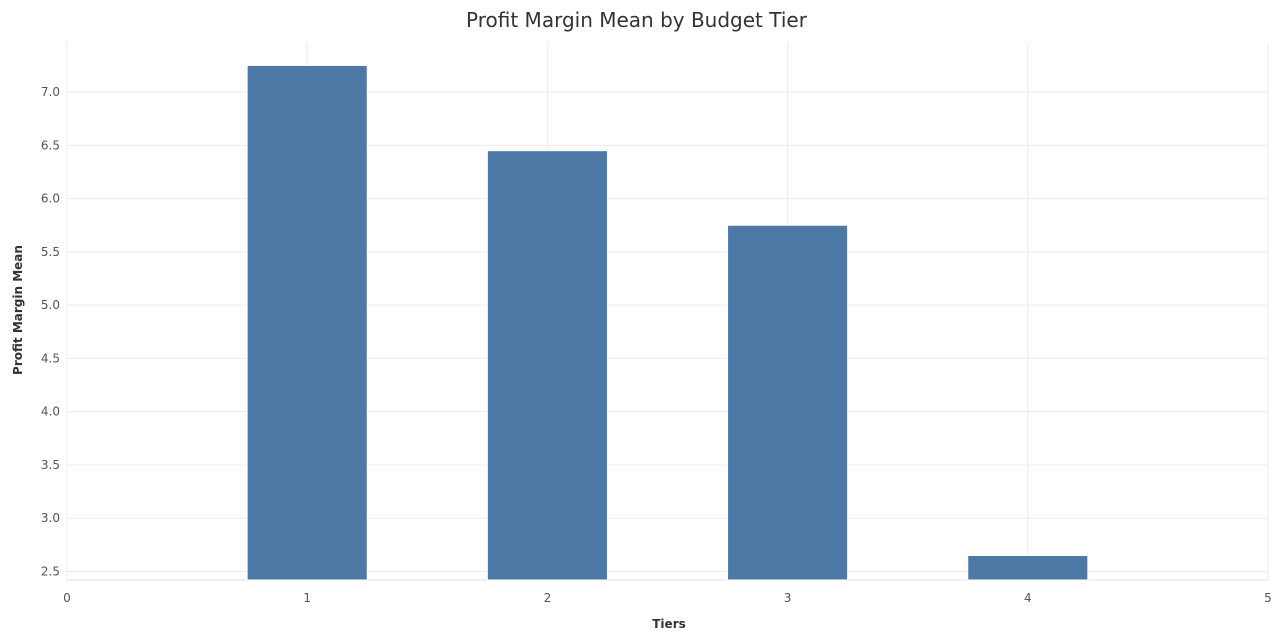 This screenshot has width=1273, height=639. Describe the element at coordinates (50, 412) in the screenshot. I see `y-tick-label: 4.0` at that location.